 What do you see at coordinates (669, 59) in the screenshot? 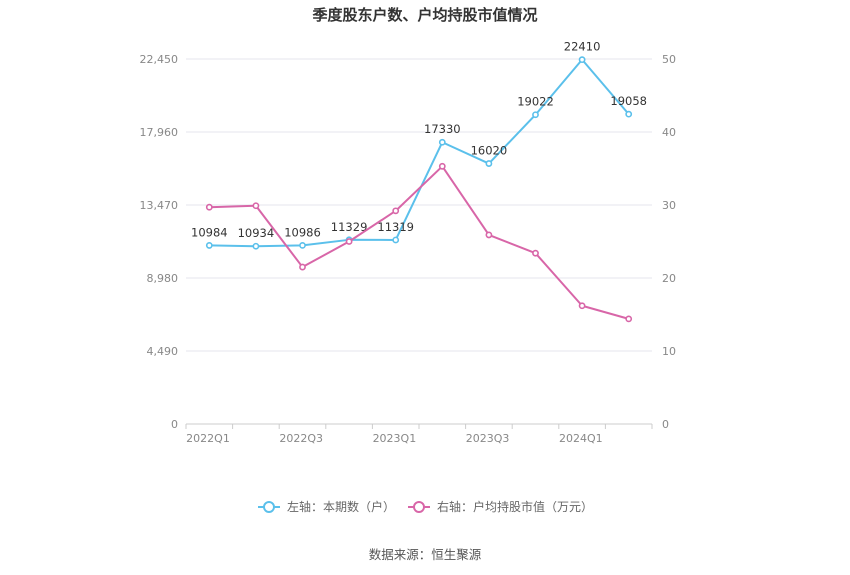
I see `right-axis-tick-label: 50` at bounding box center [669, 59].